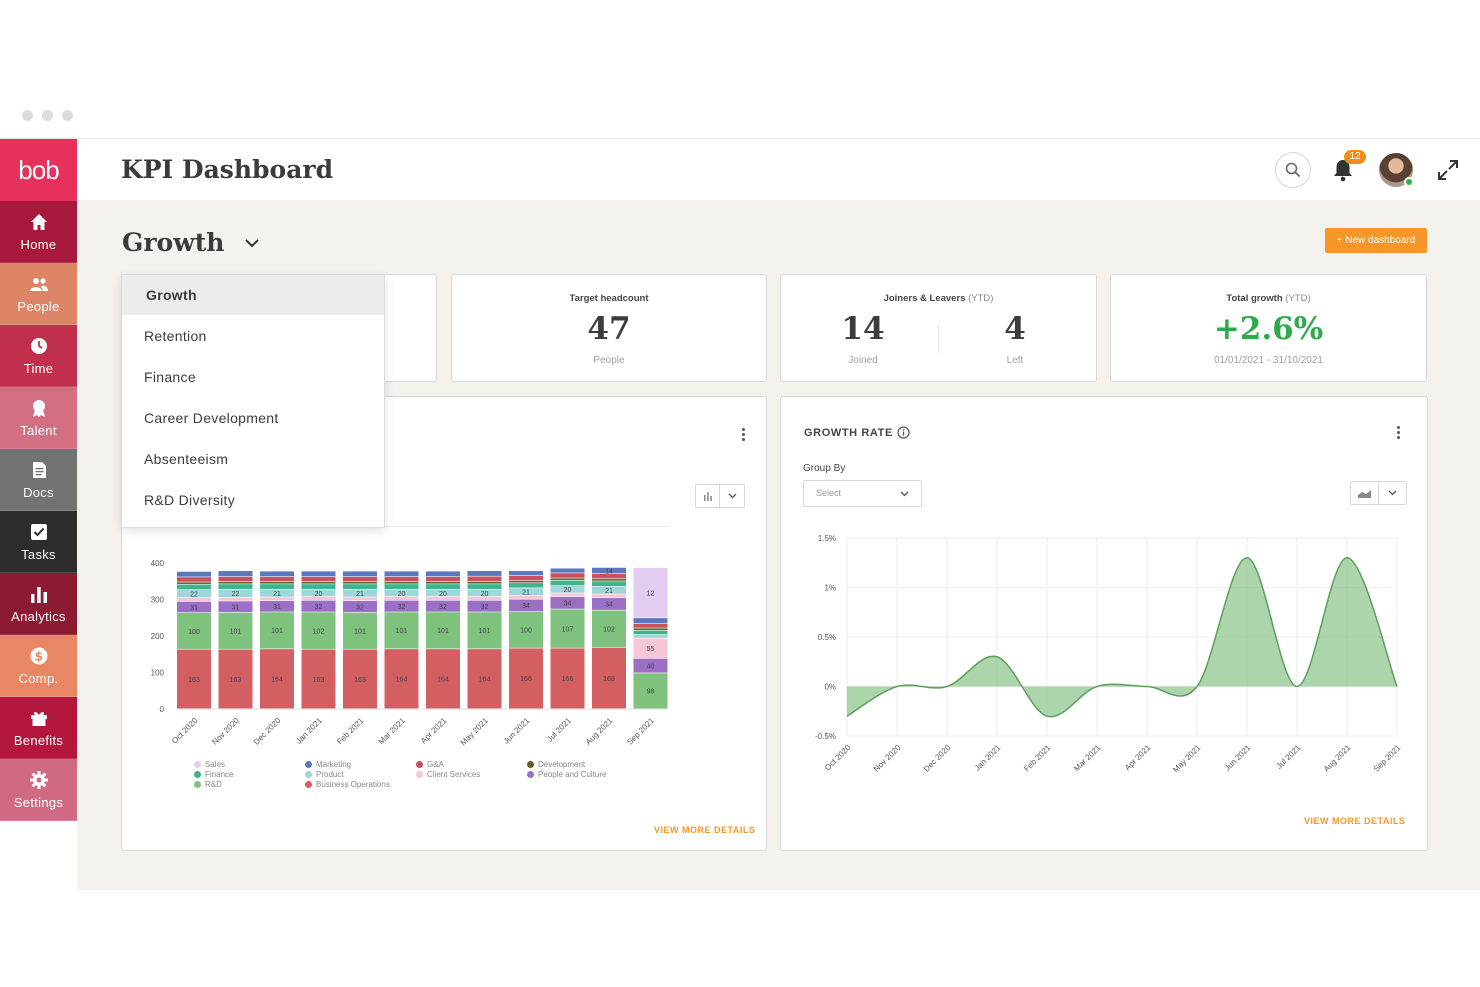  Describe the element at coordinates (190, 499) in the screenshot. I see `dropdown-item: R&D Diversity` at that location.